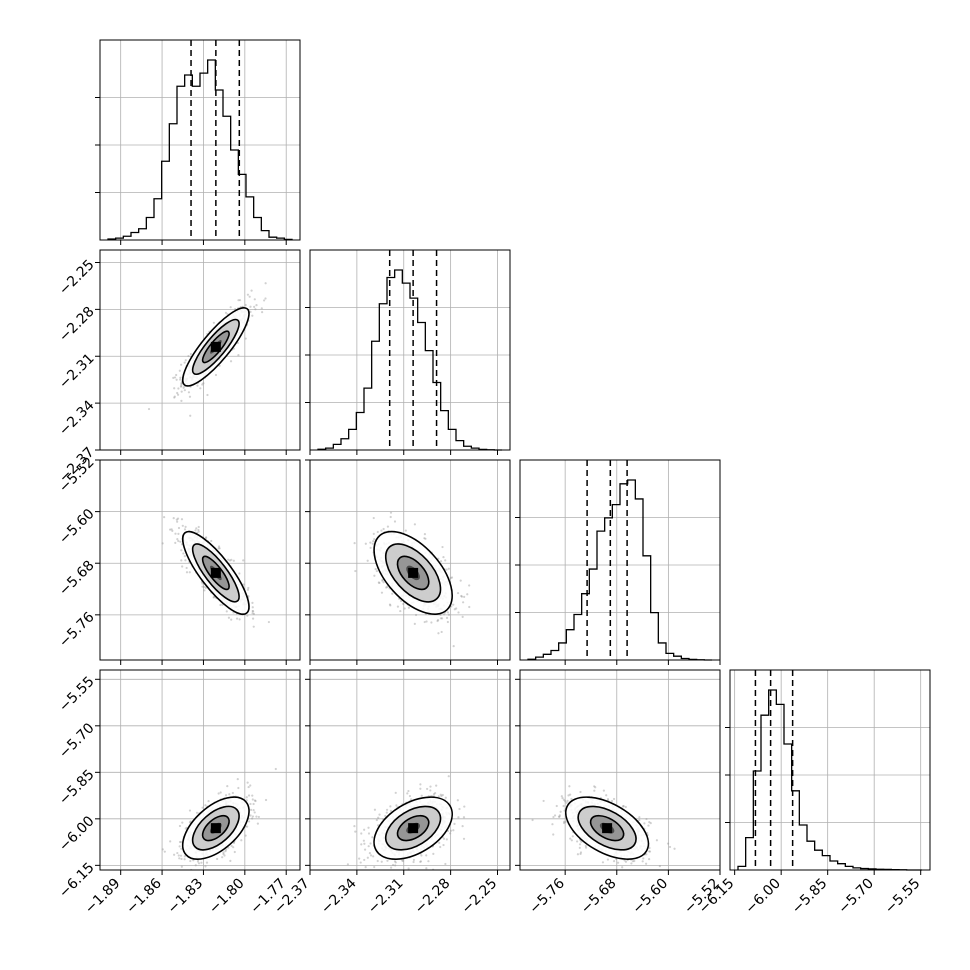  Describe the element at coordinates (406, 827) in the screenshot. I see `scatter-points` at that location.